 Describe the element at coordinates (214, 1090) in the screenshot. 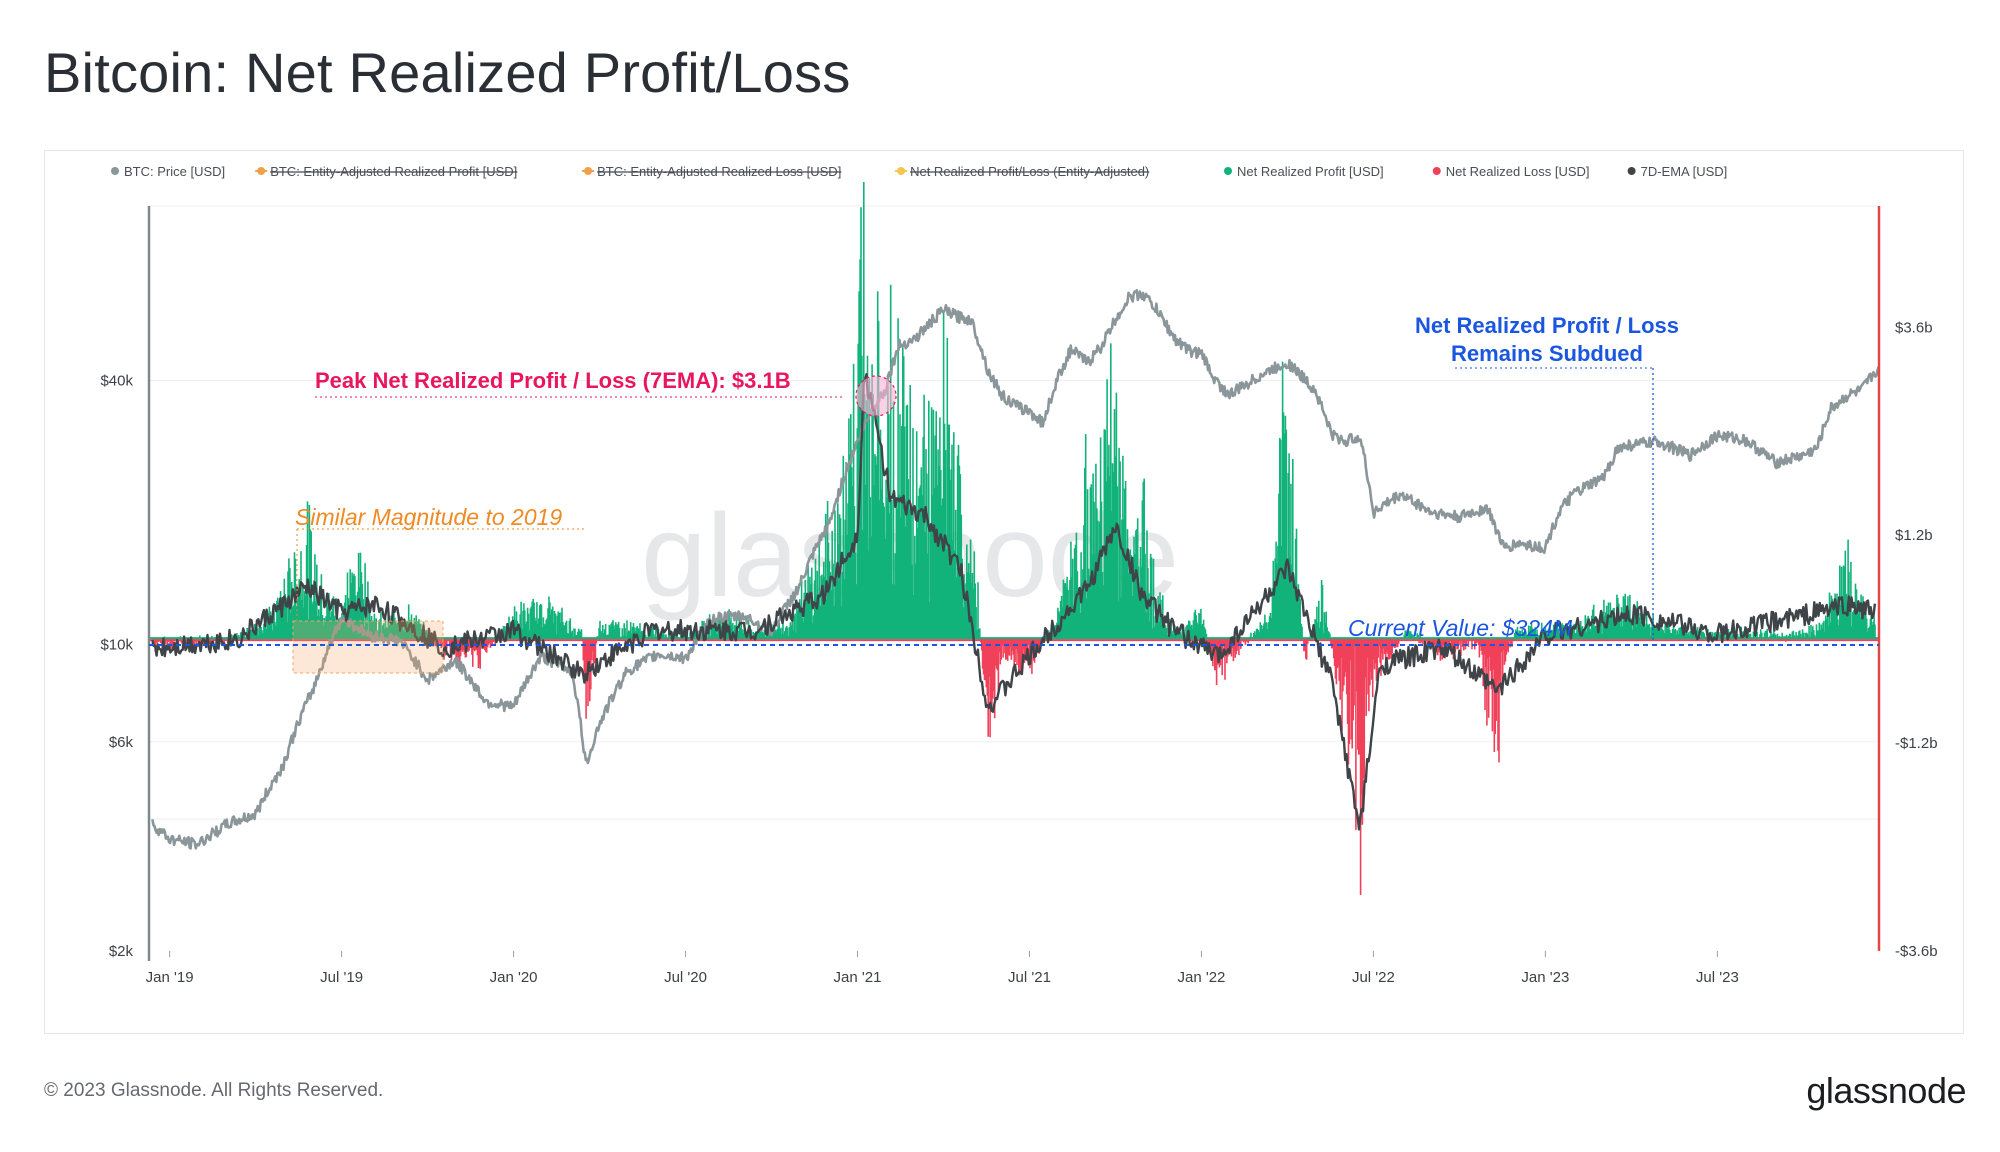

I see `footer-copyright: © 2023 Glassnode. All Rights Reserved.` at that location.